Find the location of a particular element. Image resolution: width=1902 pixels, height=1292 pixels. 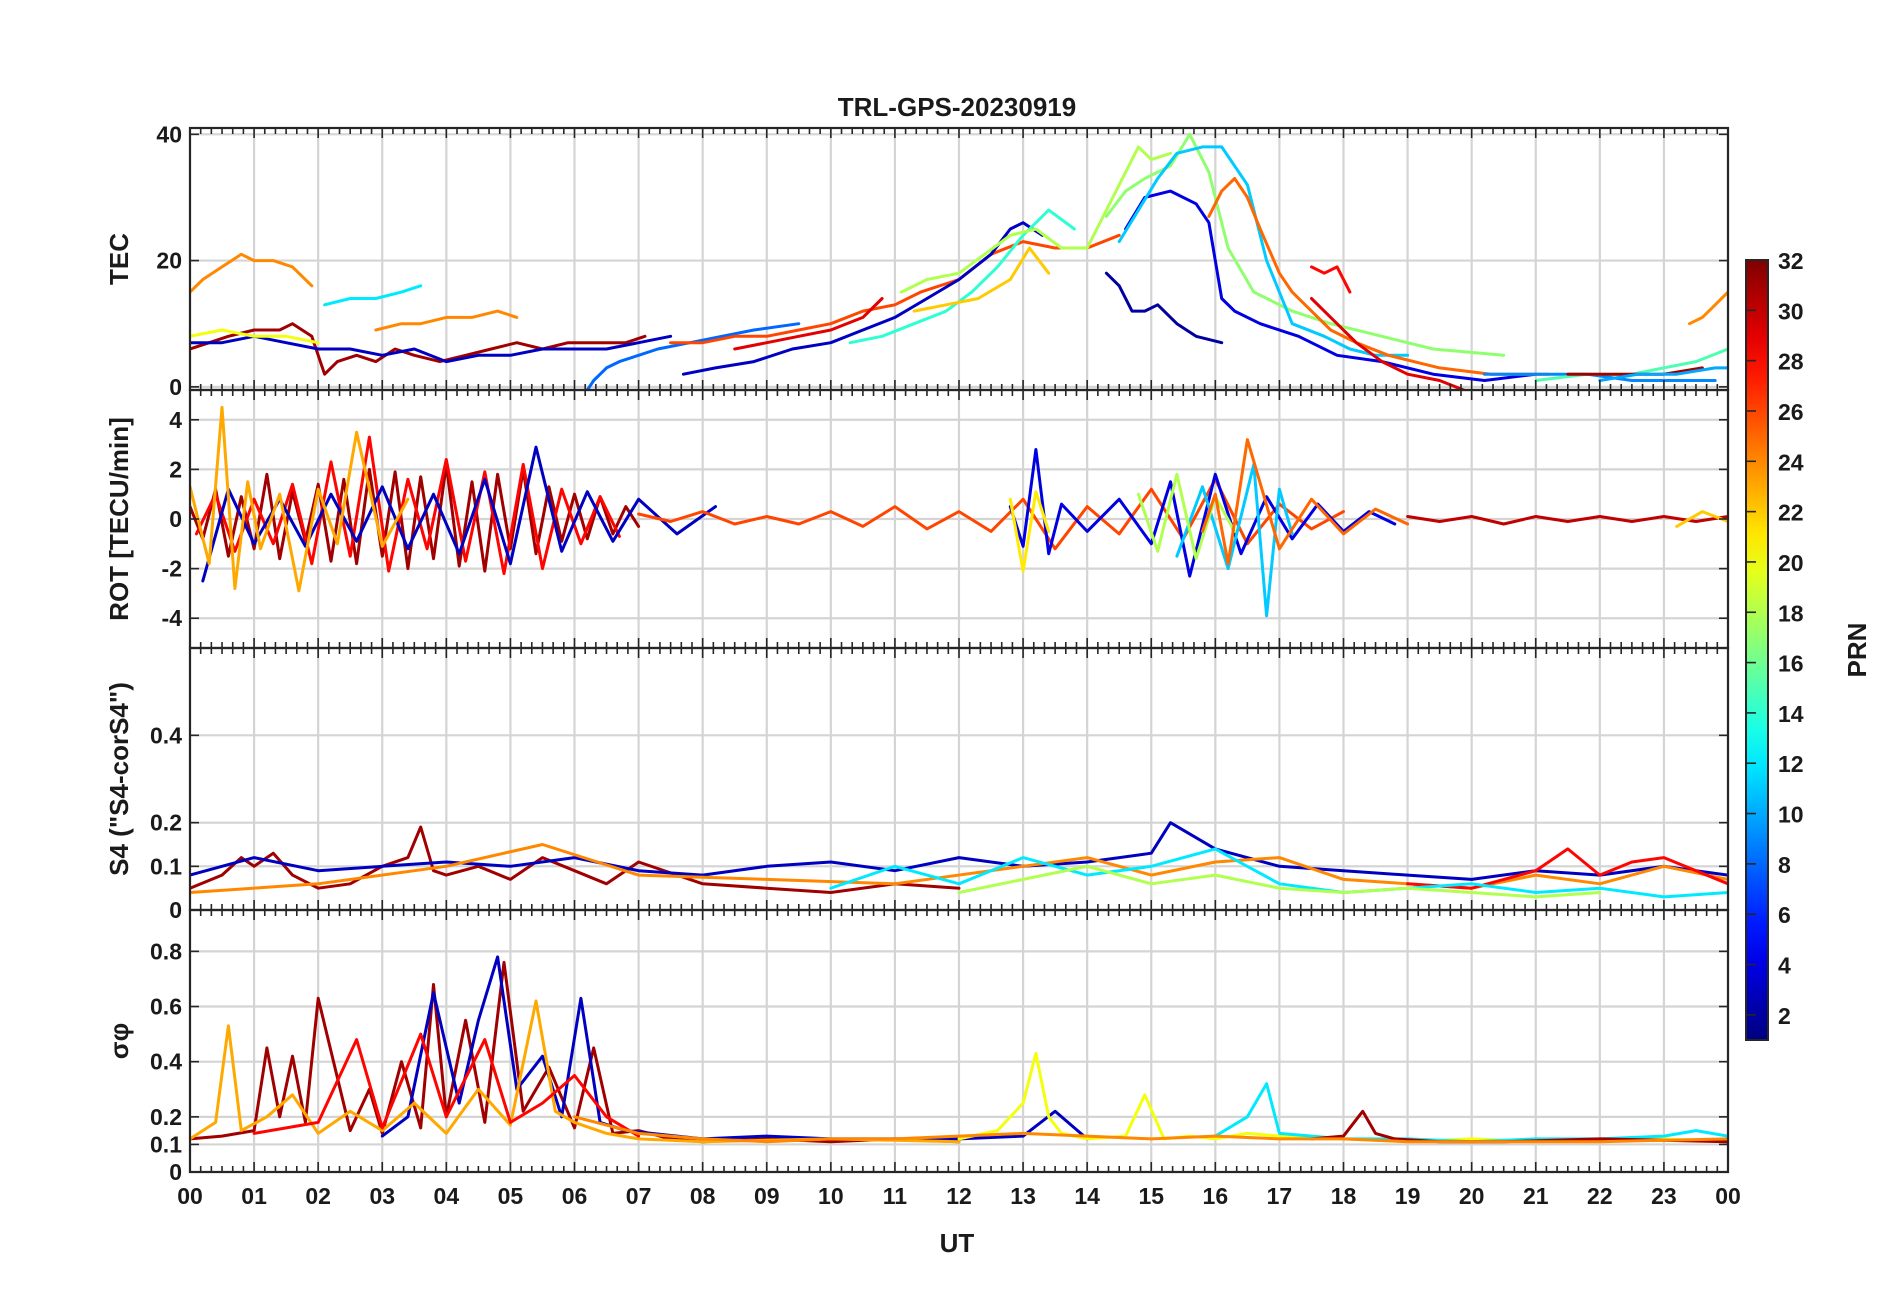

colorbar-tick-label: 30 is located at coordinates (1791, 311).